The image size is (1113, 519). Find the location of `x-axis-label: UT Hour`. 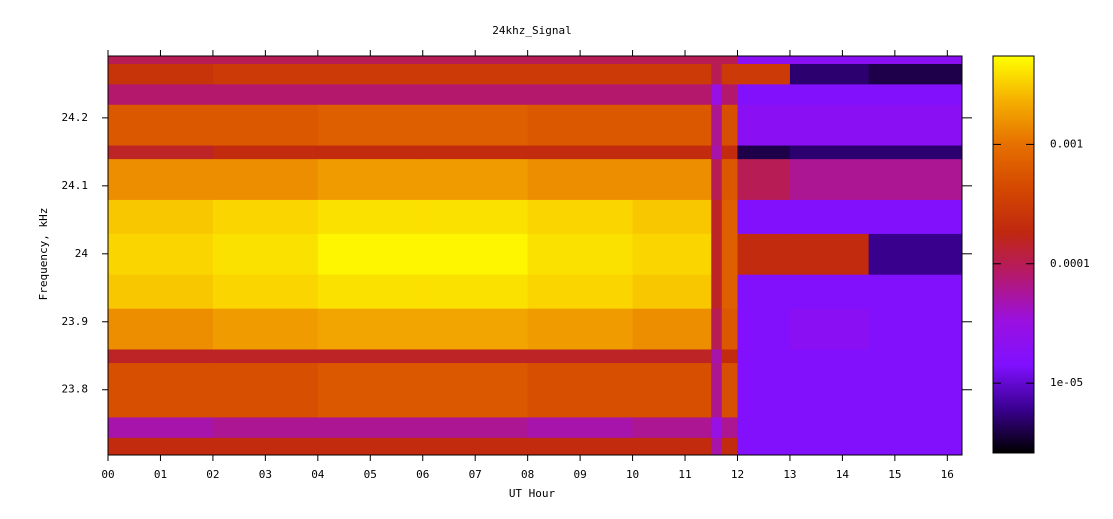

x-axis-label: UT Hour is located at coordinates (532, 493).